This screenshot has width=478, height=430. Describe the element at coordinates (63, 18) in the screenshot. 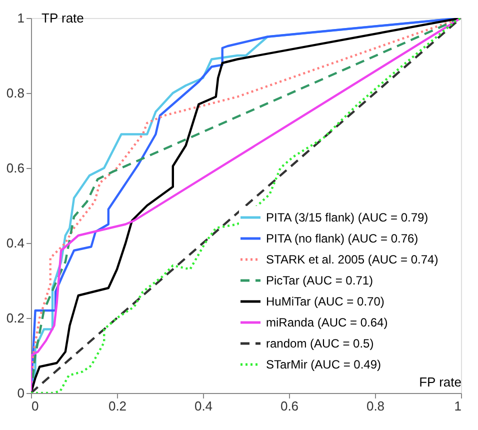

I see `y-axis-title: TP rate` at that location.